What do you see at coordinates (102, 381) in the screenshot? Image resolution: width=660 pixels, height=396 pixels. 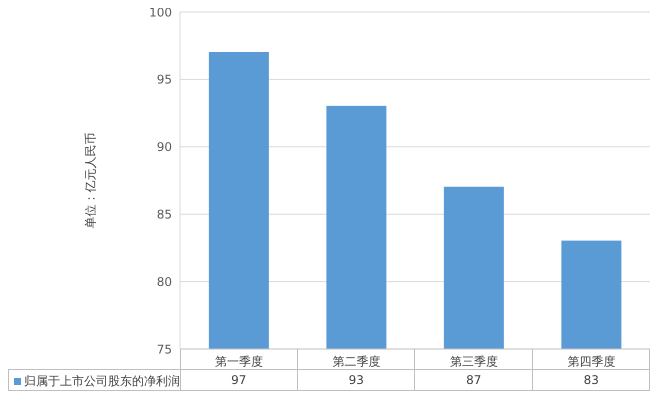 I see `legend-label: 归属于上市公司股东的净利润` at bounding box center [102, 381].